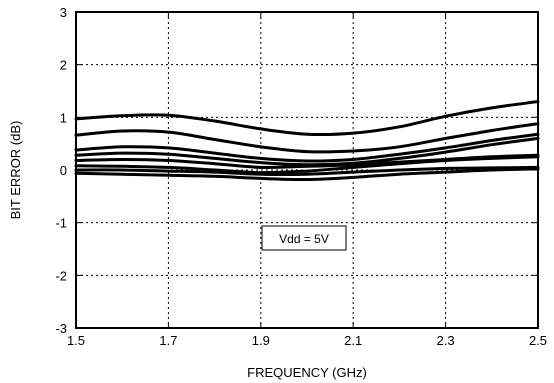 The image size is (554, 383). Describe the element at coordinates (353, 340) in the screenshot. I see `x-tick-label: 2.1` at that location.